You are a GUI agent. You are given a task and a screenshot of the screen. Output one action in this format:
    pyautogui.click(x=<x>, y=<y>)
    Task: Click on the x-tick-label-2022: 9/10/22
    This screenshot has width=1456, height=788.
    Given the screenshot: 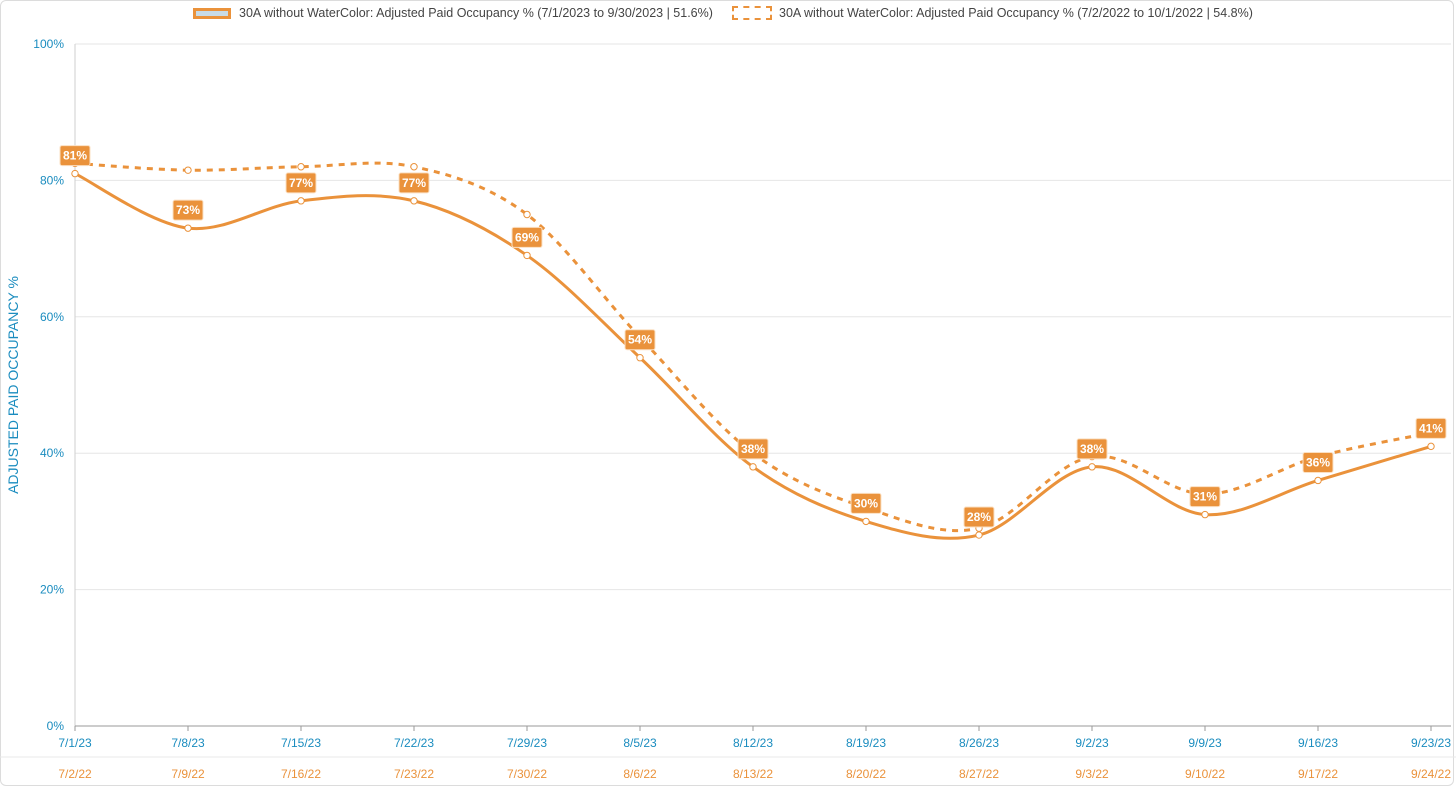 What is the action you would take?
    pyautogui.click(x=1205, y=774)
    